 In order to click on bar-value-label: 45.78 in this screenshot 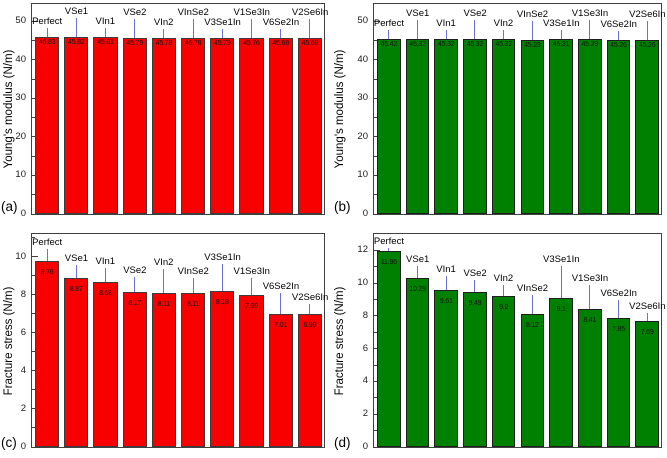, I will do `click(164, 43)`.